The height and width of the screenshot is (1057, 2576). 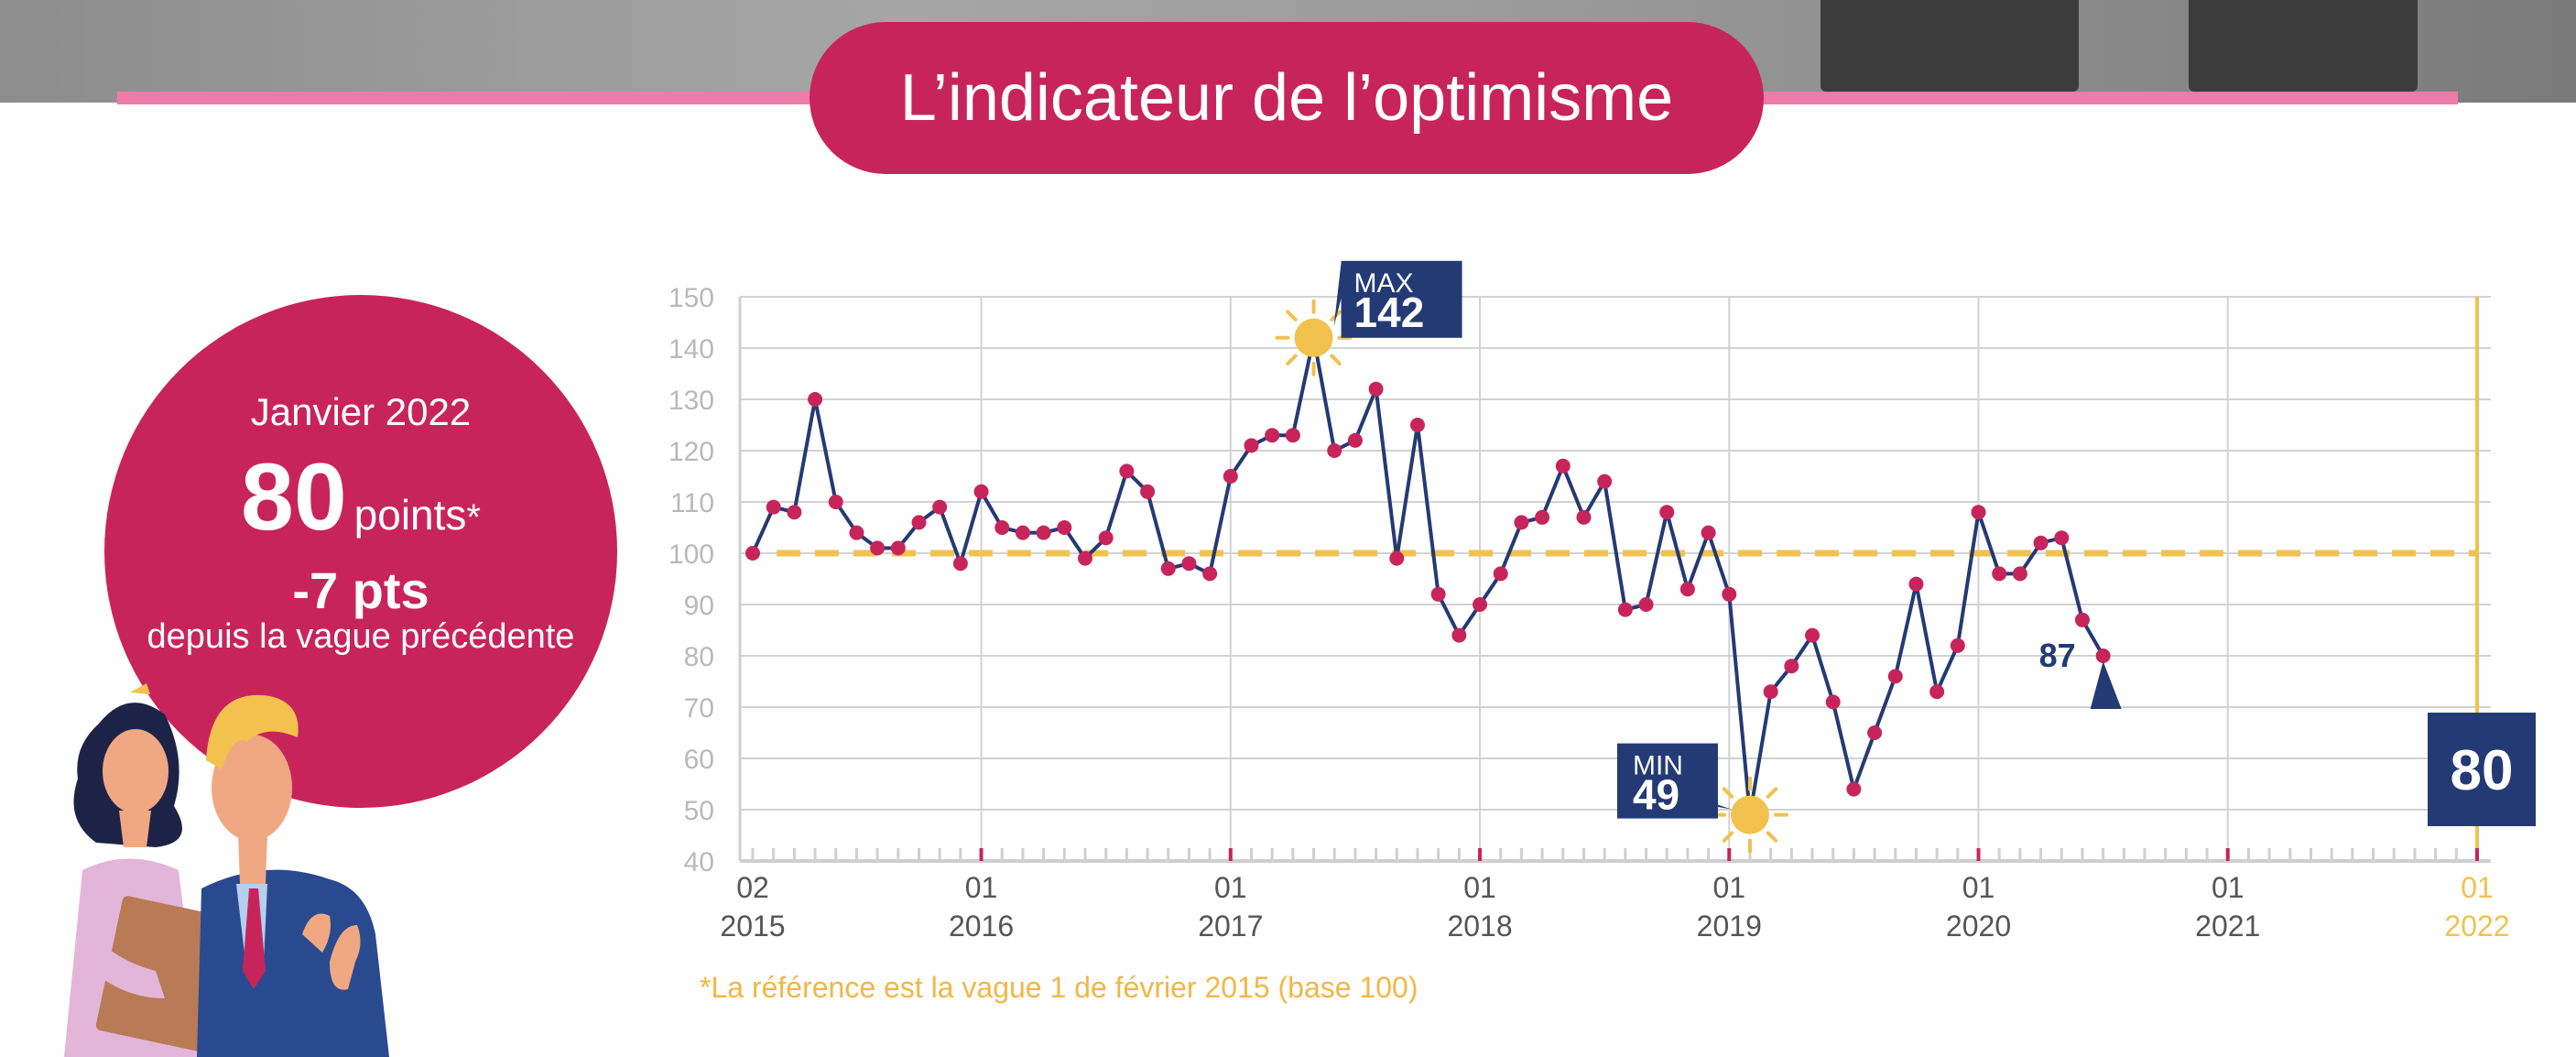 What do you see at coordinates (981, 927) in the screenshot?
I see `x-tick-year: 2016` at bounding box center [981, 927].